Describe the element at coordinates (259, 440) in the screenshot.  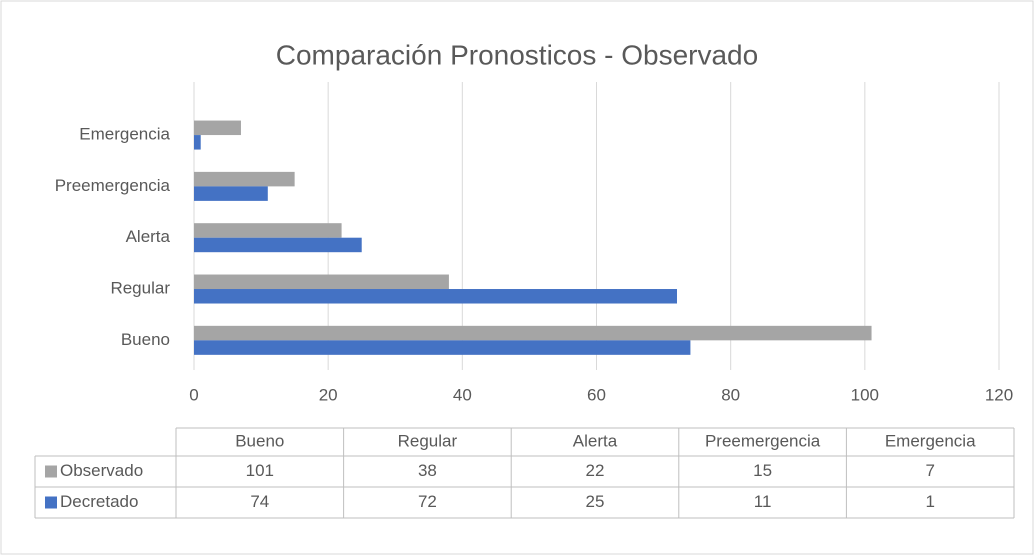
I see `table-header: Bueno` at that location.